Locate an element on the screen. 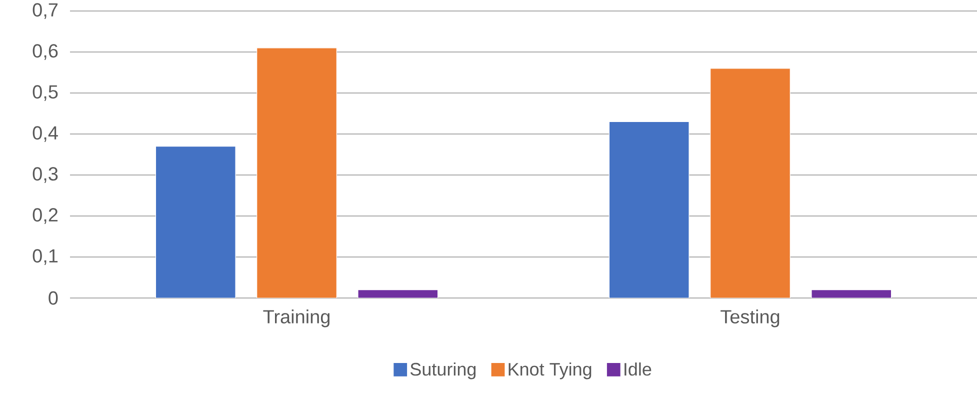 This screenshot has width=977, height=400. x-tick-label: Testing is located at coordinates (750, 319).